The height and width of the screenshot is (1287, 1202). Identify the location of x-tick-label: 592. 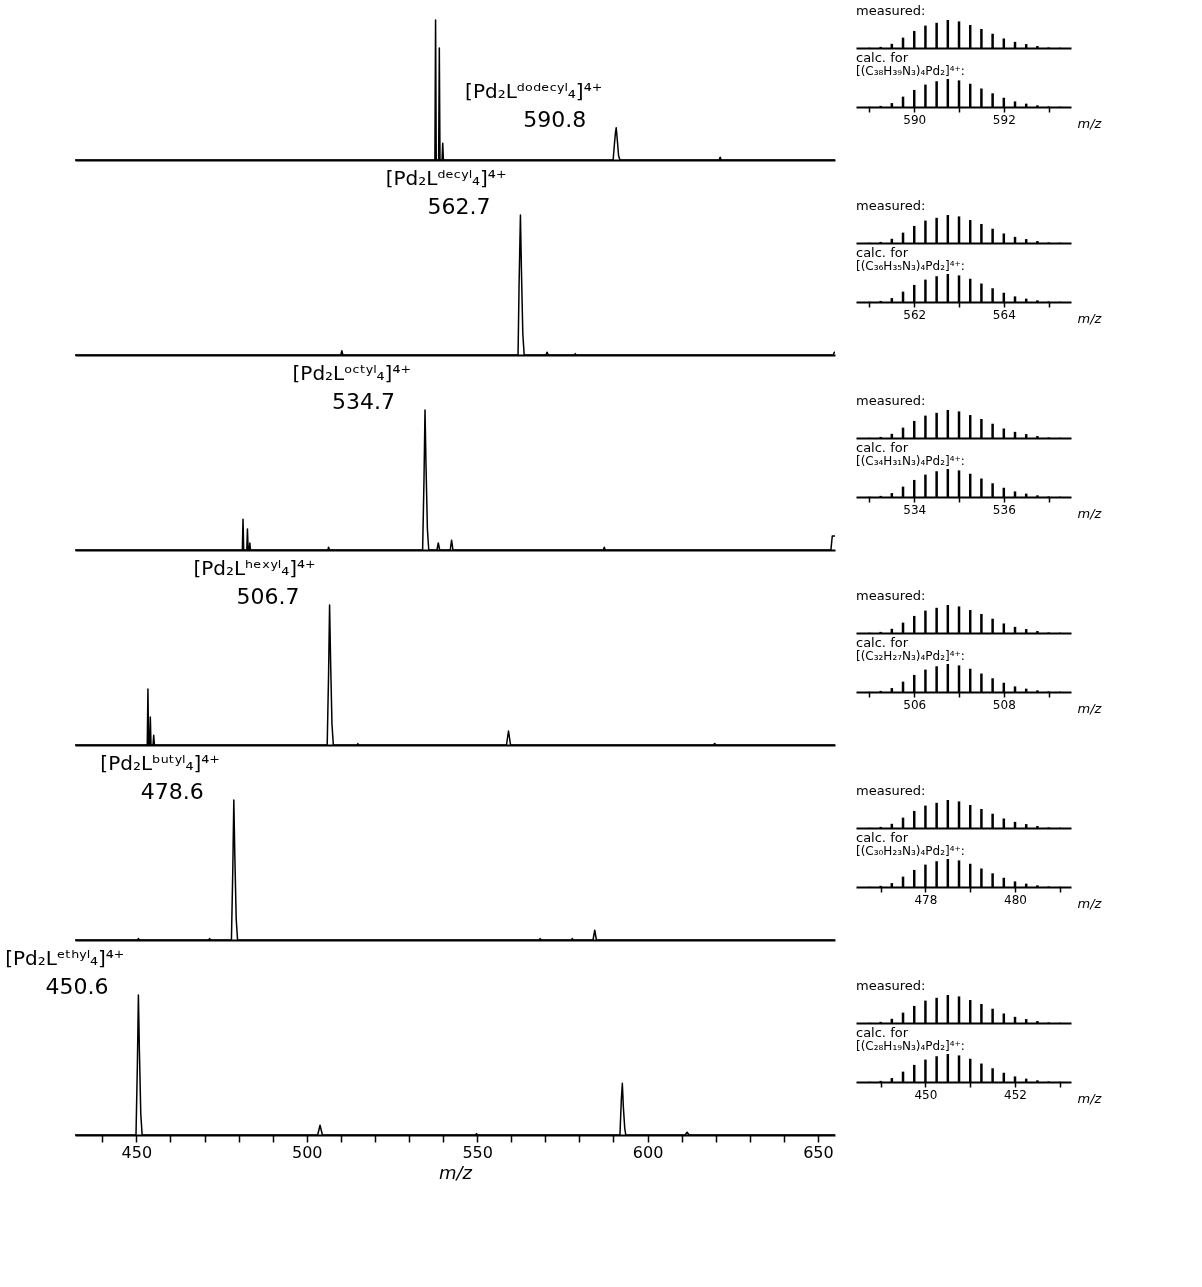
(1004, 119).